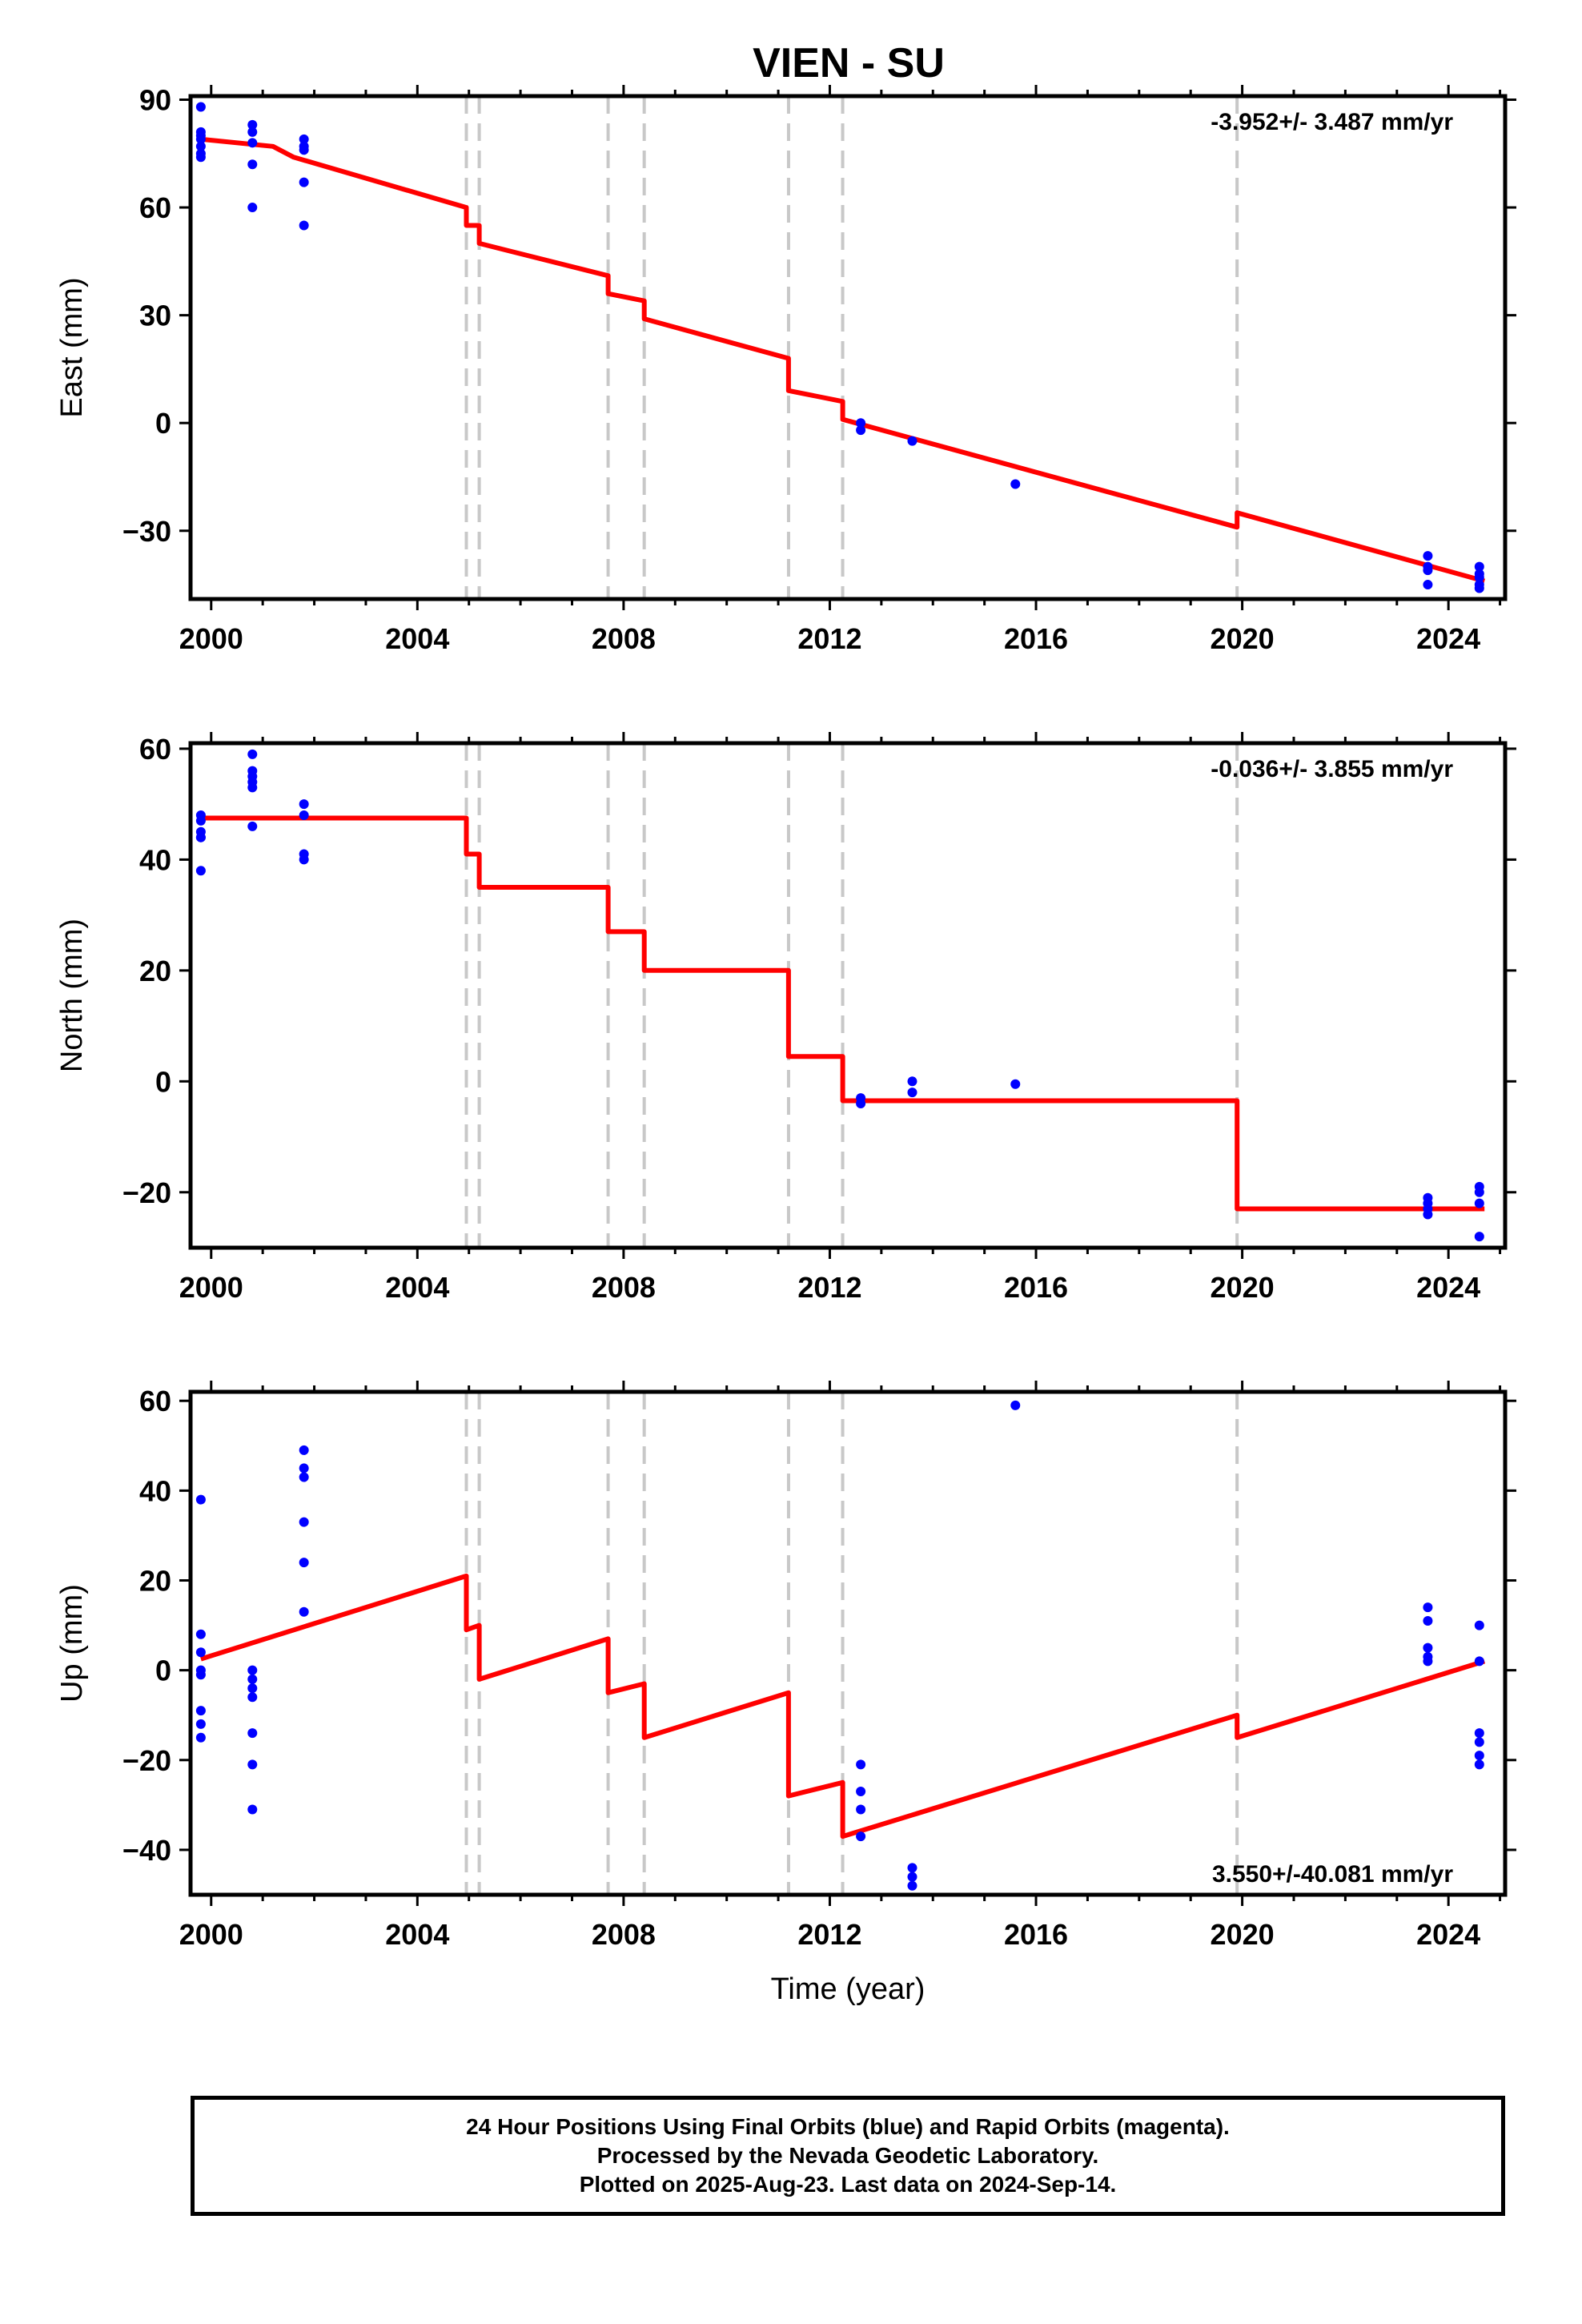 This screenshot has height=2324, width=1582. What do you see at coordinates (848, 1989) in the screenshot?
I see `x-axis-title: Time (year)` at bounding box center [848, 1989].